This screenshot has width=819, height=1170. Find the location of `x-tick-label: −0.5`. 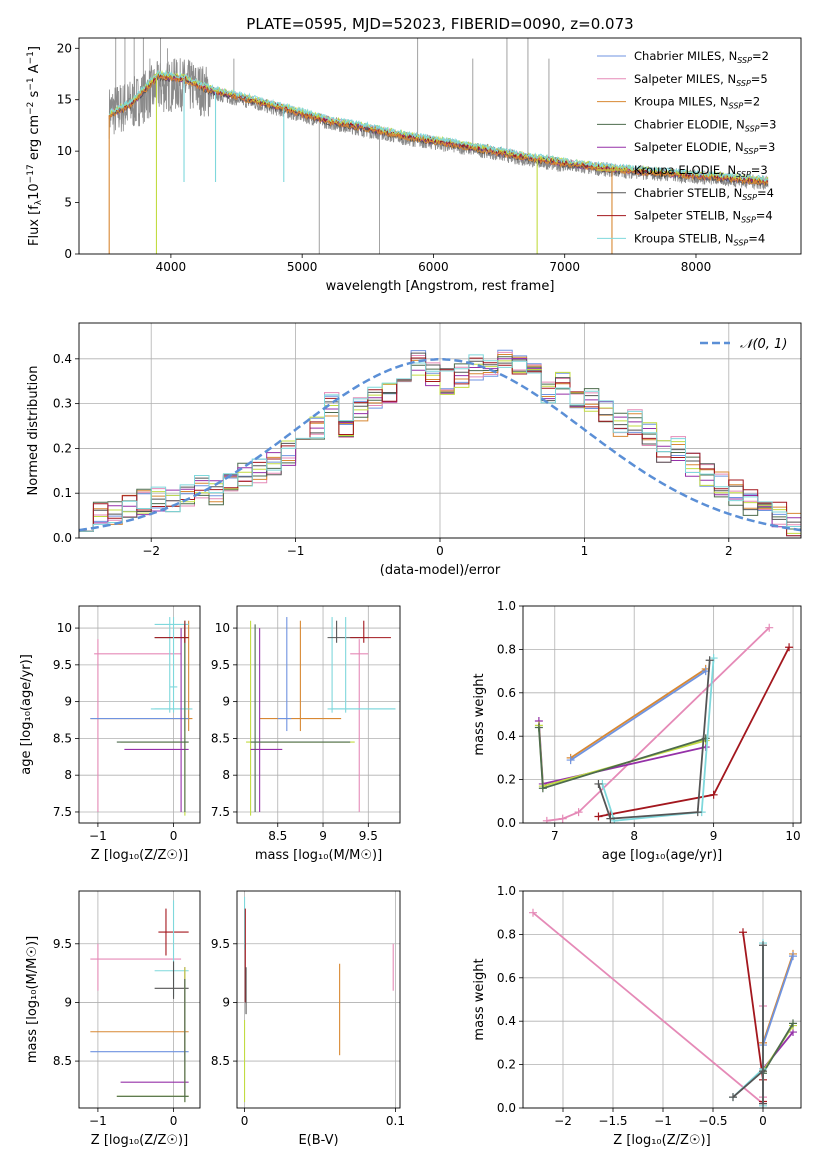

x-tick-label: −0.5 is located at coordinates (712, 1121).